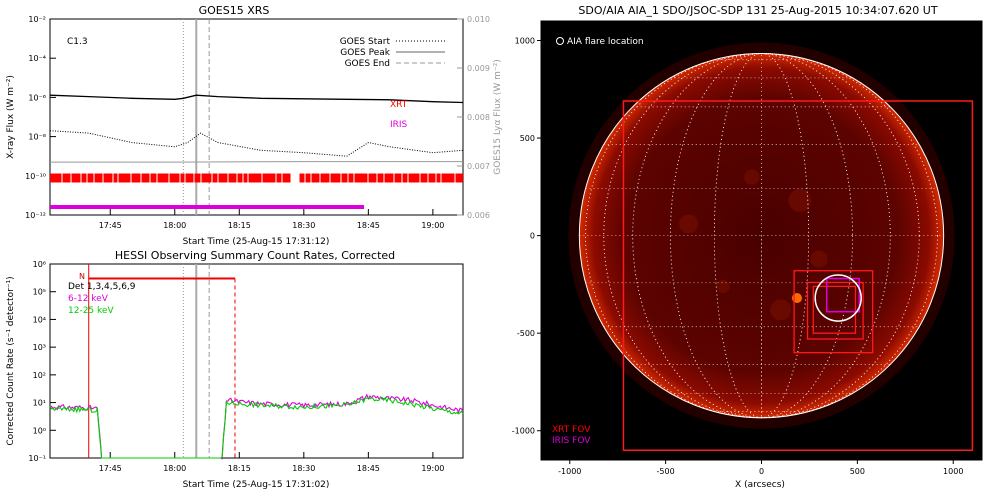 Image resolution: width=1000 pixels, height=500 pixels. Describe the element at coordinates (234, 10) in the screenshot. I see `goes-title: GOES15 XRS` at that location.